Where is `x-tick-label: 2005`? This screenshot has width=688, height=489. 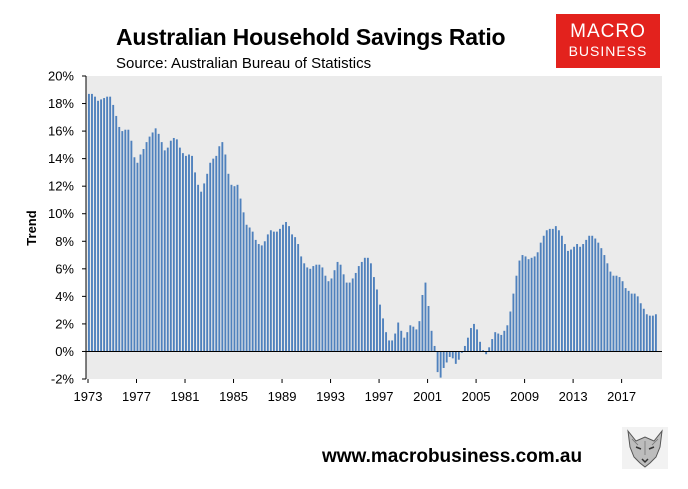
x-tick-label: 2005 is located at coordinates (476, 396).